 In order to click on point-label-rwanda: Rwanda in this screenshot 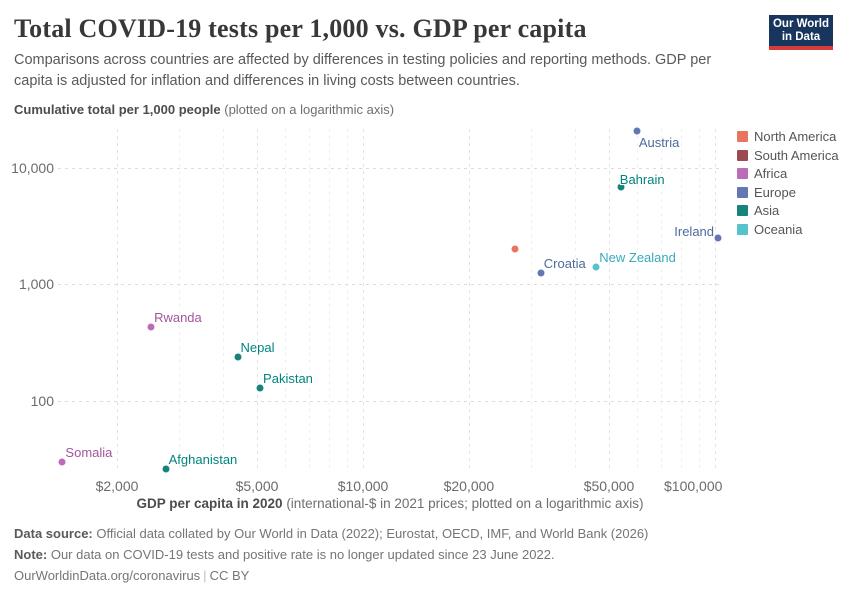, I will do `click(178, 318)`.